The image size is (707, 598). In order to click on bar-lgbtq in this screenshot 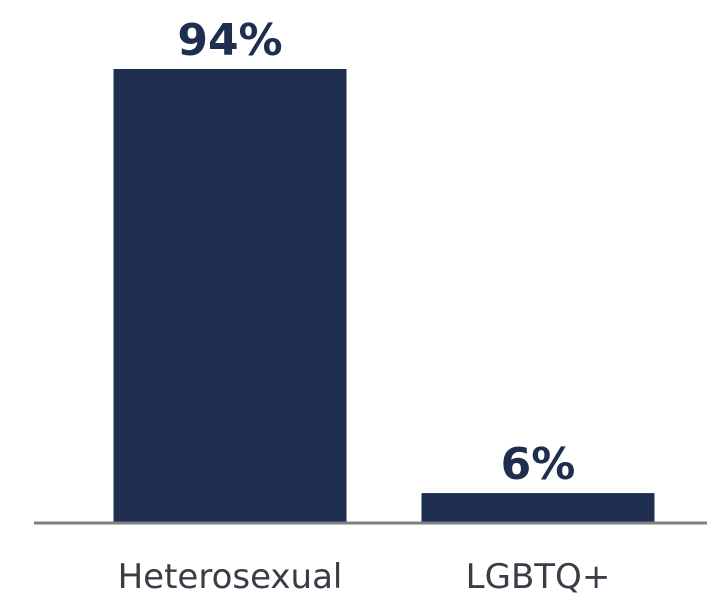, I will do `click(538, 507)`.